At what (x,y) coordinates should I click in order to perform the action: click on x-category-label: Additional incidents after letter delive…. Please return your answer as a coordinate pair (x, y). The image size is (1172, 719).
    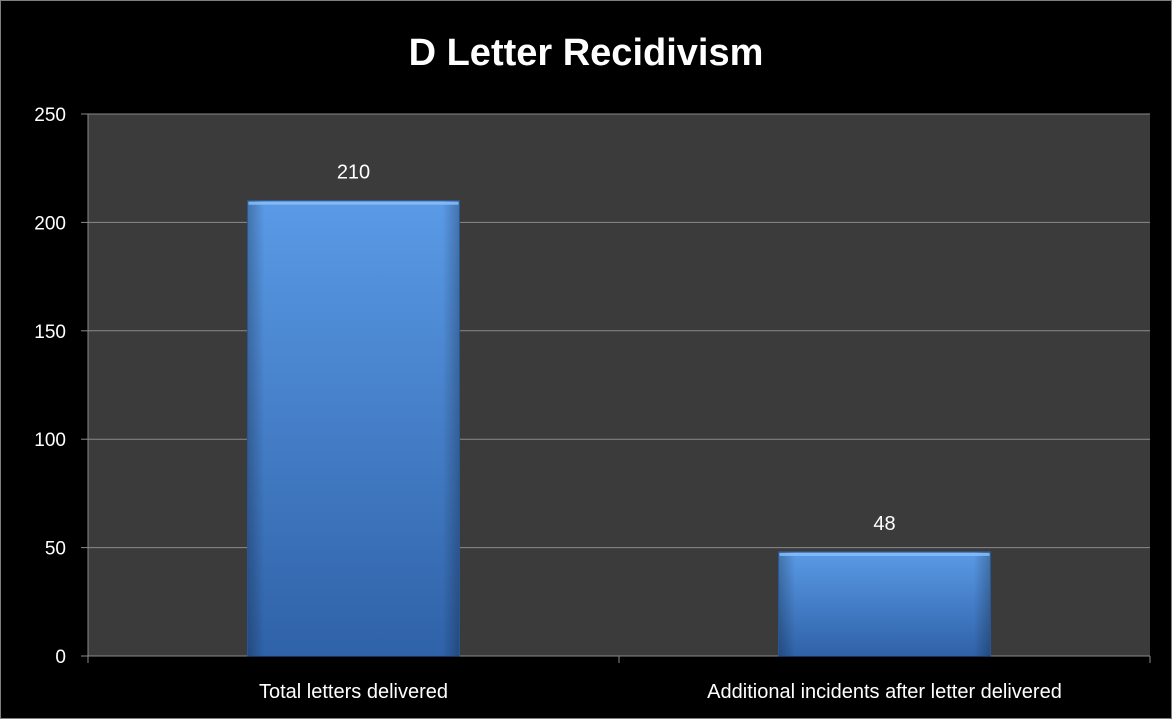
    Looking at the image, I should click on (884, 692).